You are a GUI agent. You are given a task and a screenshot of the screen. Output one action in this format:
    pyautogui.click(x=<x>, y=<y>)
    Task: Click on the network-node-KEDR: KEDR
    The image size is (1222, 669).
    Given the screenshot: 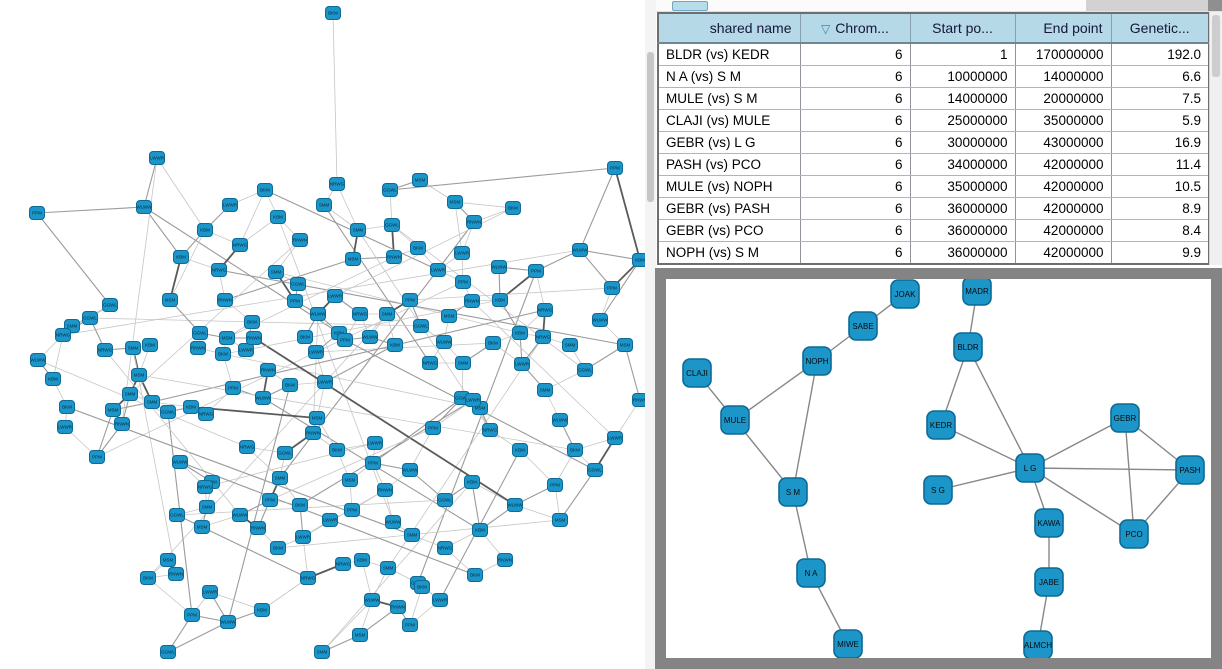 What is the action you would take?
    pyautogui.click(x=941, y=425)
    